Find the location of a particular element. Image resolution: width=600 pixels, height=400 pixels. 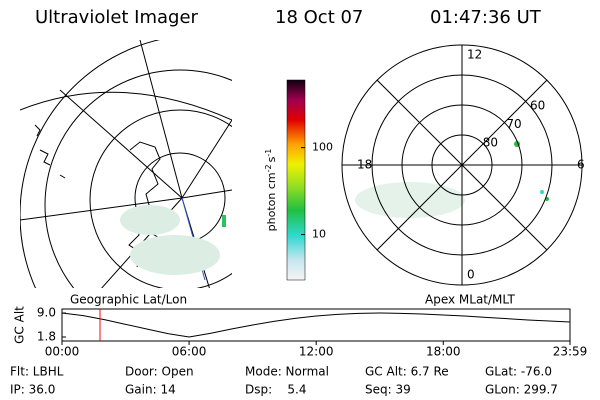

y-tick-label: 9.0 is located at coordinates (46, 313).